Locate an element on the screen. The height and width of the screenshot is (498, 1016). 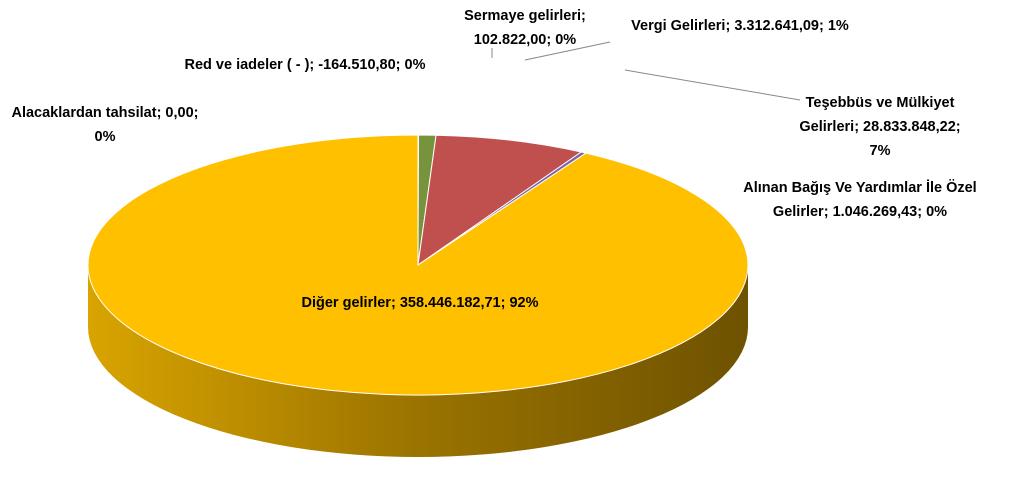
data-label: Sermaye gelirleri; 102.822,00; 0% is located at coordinates (525, 28).